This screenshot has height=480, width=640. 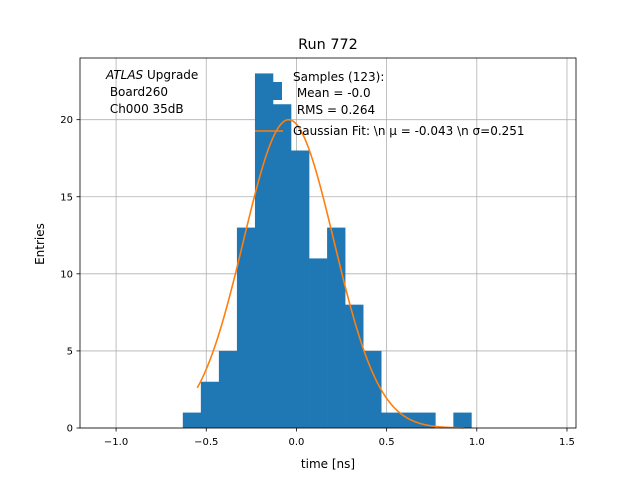 I want to click on x-tick-label: 0.0, so click(x=296, y=442).